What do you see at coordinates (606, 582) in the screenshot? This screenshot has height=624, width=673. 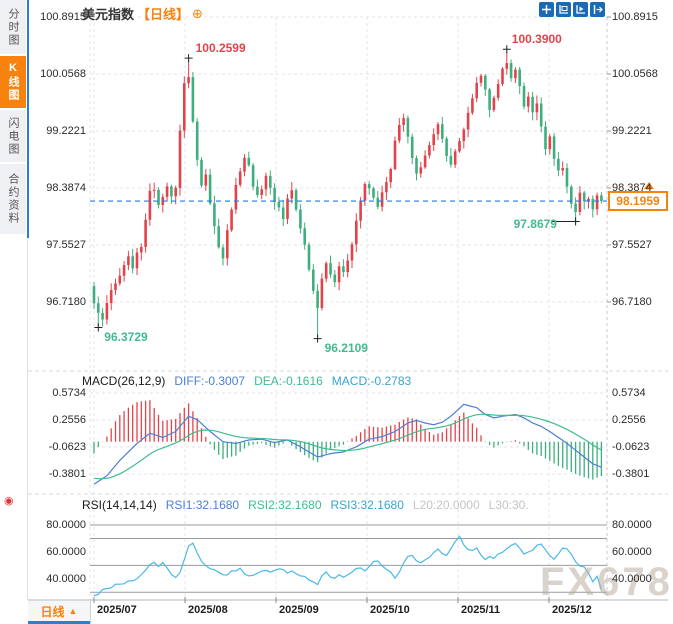 I see `watermark: FX678` at bounding box center [606, 582].